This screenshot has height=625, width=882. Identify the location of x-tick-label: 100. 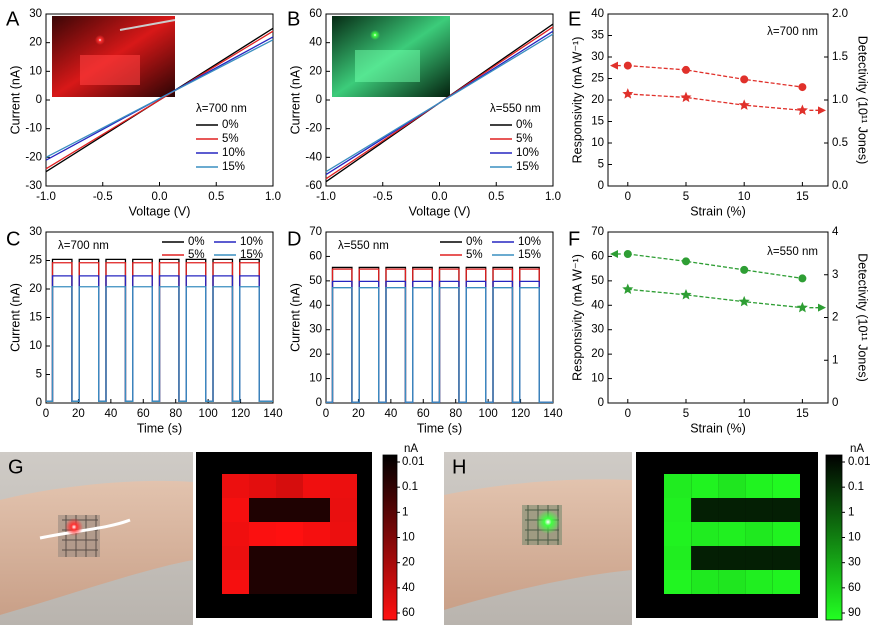
(208, 414).